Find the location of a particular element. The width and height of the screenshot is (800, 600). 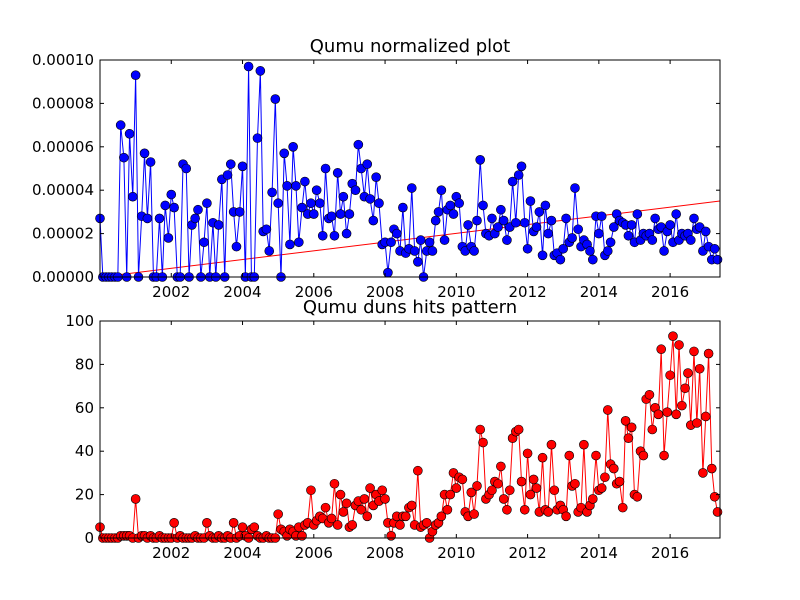

x-tick-label: 2008 is located at coordinates (385, 292).